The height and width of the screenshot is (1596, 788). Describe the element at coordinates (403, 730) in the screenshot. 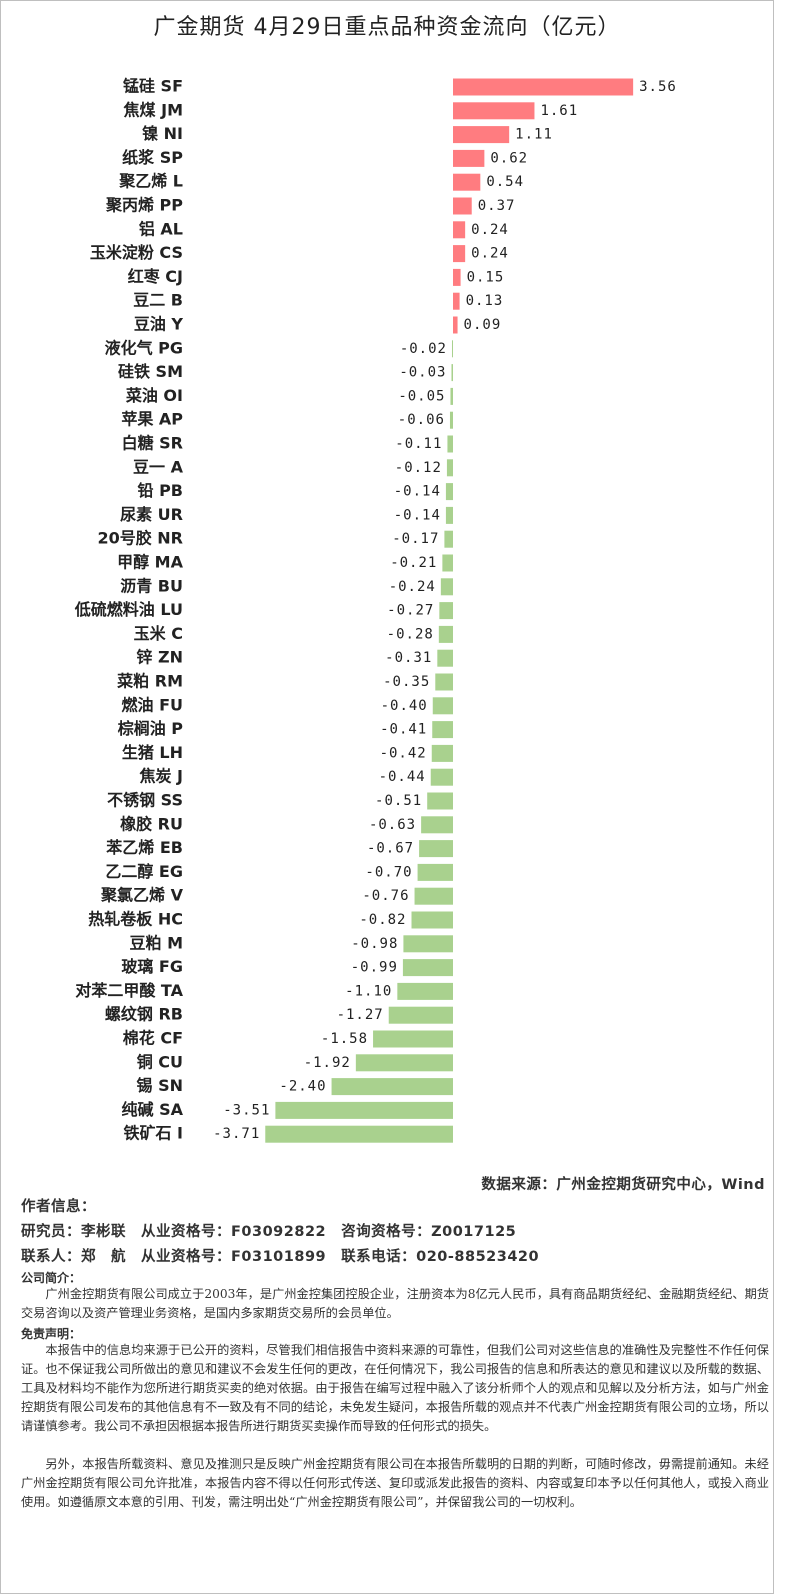

I see `value-label: -0.41` at that location.